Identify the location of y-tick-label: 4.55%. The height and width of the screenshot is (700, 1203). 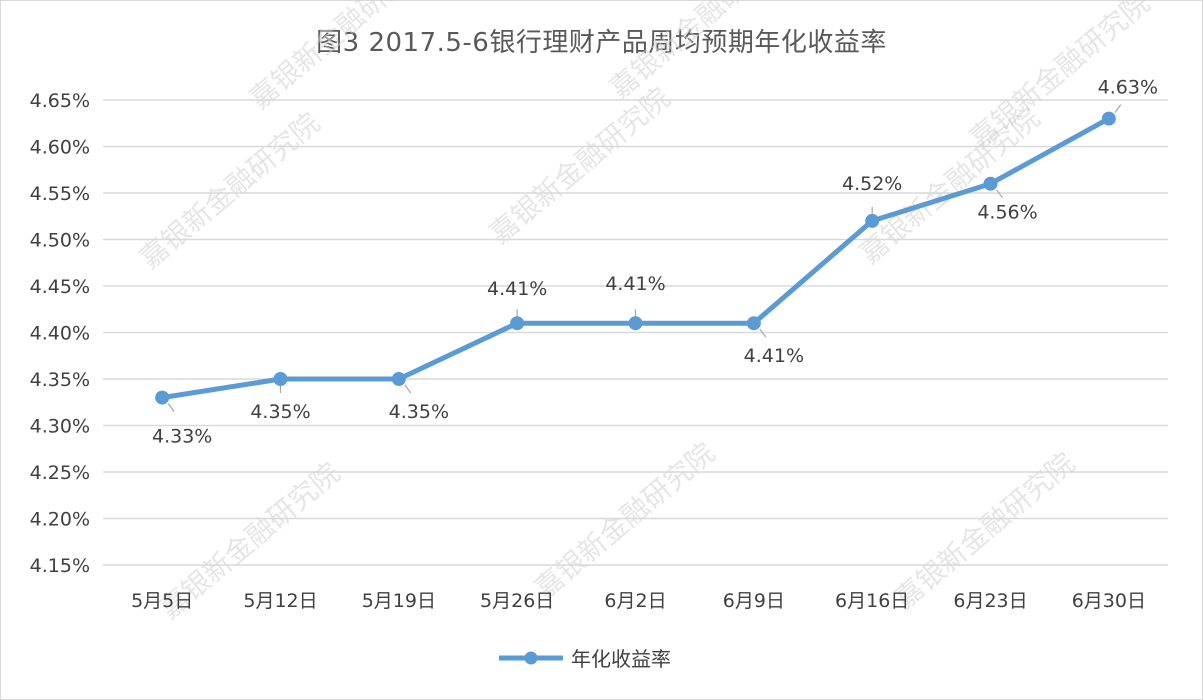
(60, 194).